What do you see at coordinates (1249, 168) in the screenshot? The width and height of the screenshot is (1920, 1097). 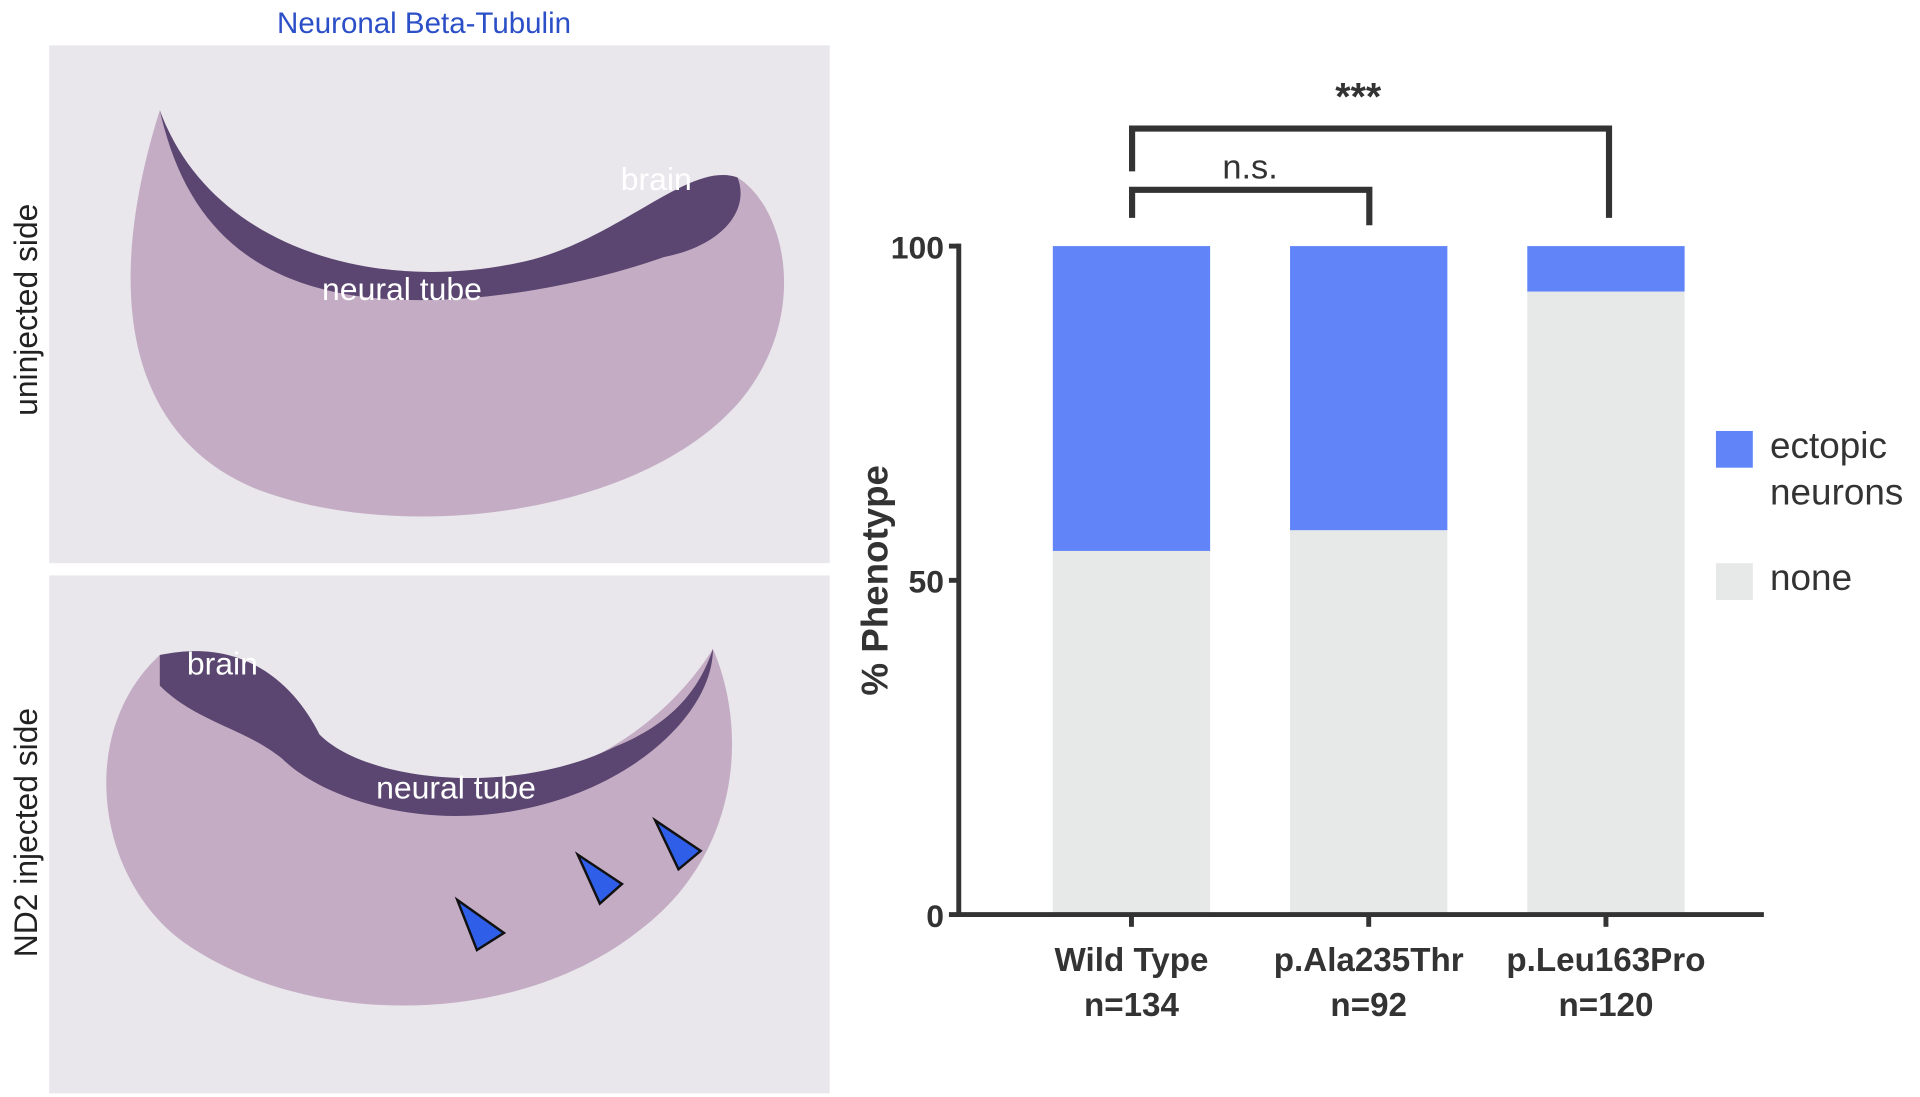 I see `annotation: n.s.` at bounding box center [1249, 168].